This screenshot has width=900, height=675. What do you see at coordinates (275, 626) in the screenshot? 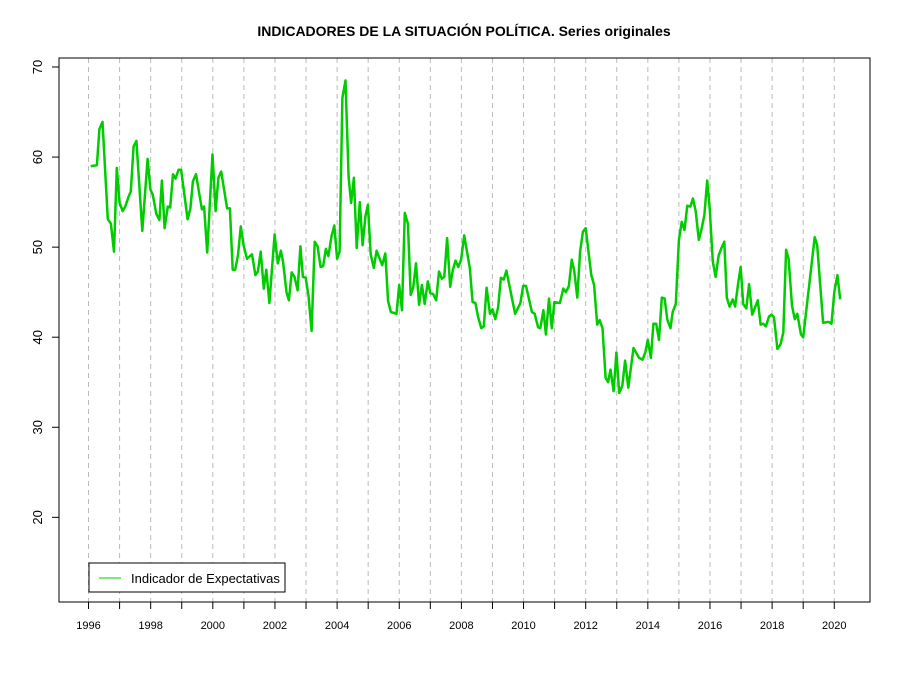
I see `x-tick-label: 2002` at bounding box center [275, 626].